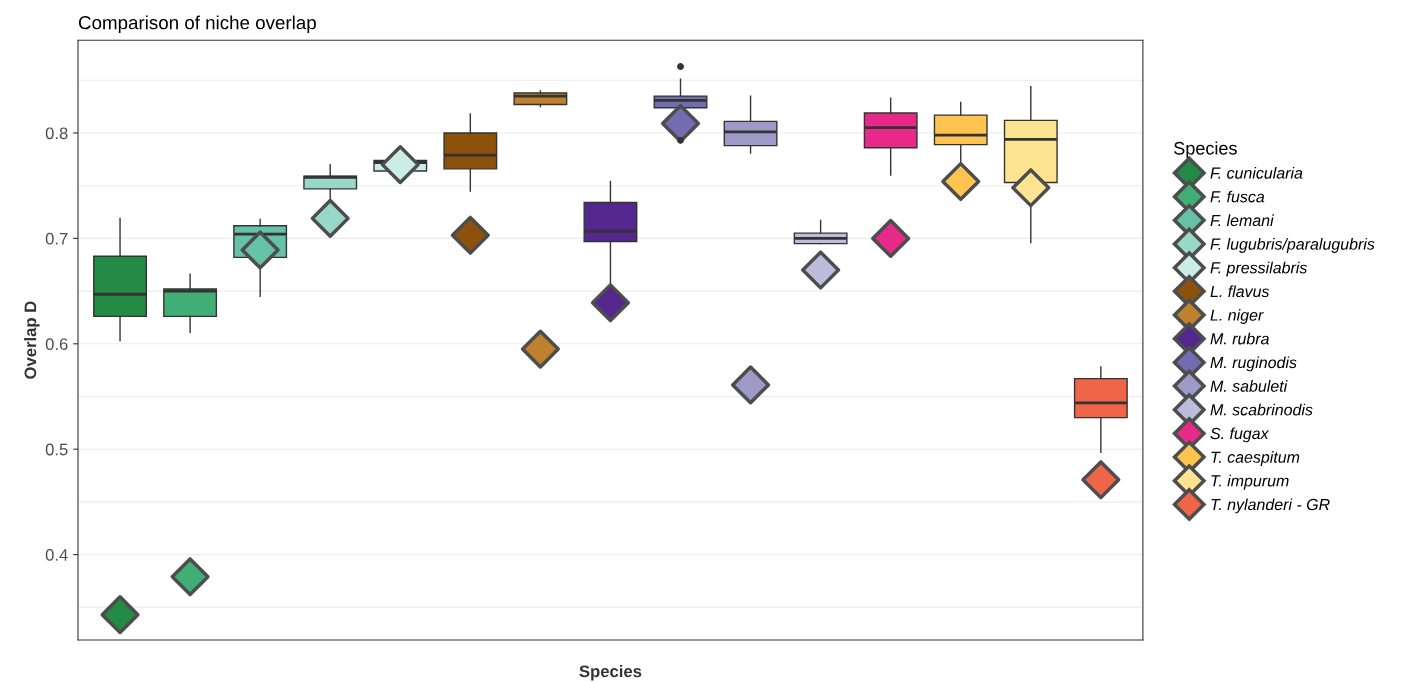  Describe the element at coordinates (1255, 458) in the screenshot. I see `legend-label: T. caespitum` at that location.